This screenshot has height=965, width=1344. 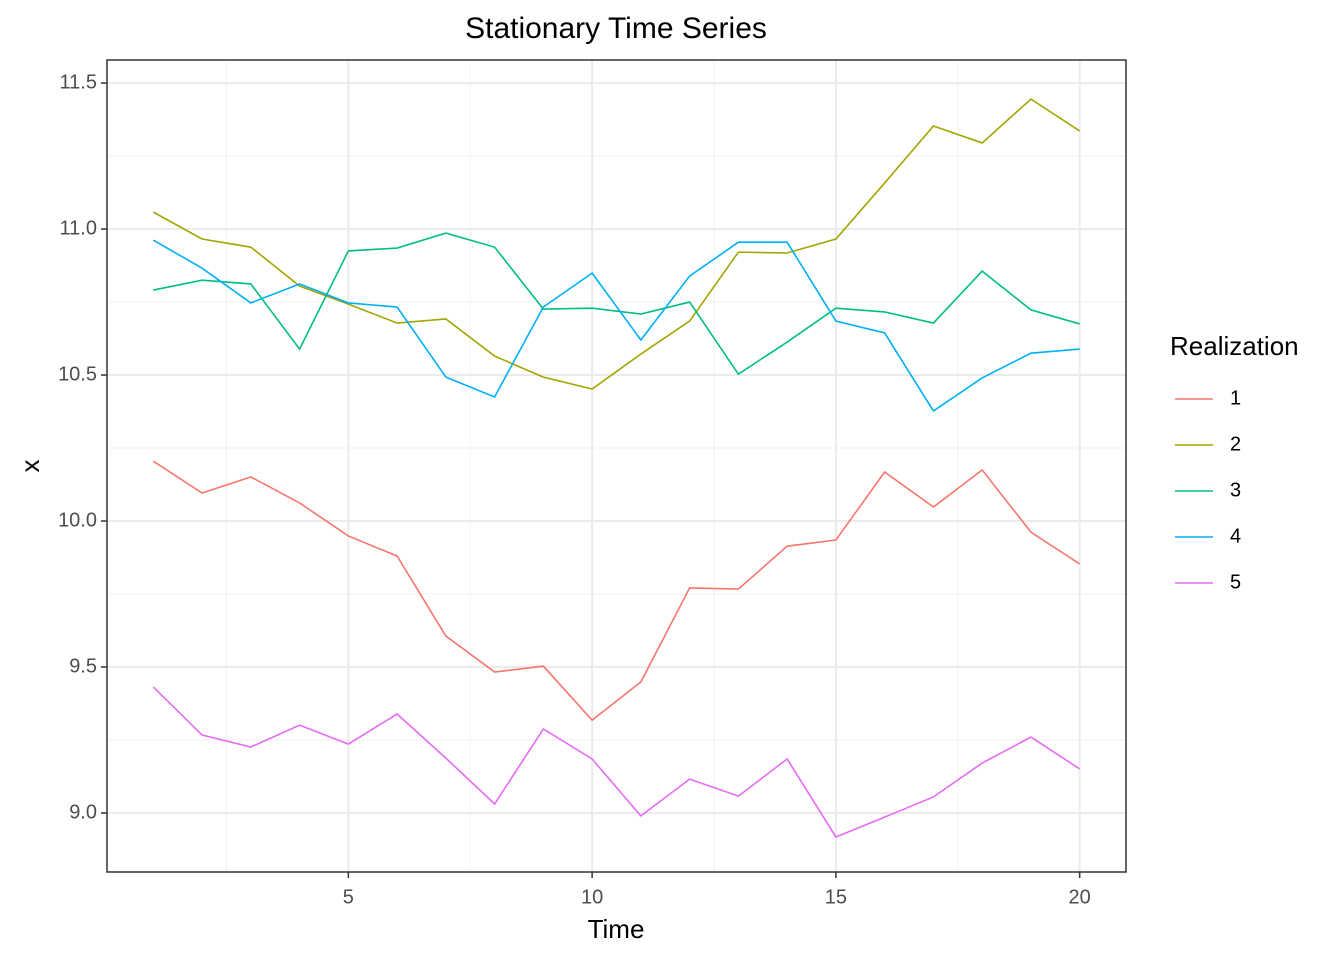 I want to click on y-tick-label: 9.5, so click(x=83, y=666).